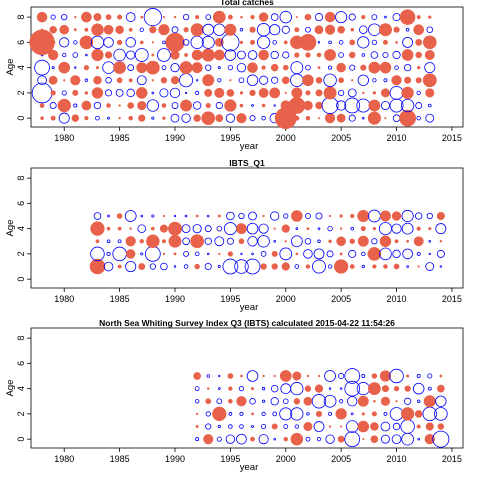  What do you see at coordinates (120, 138) in the screenshot?
I see `x-tick-label: 1985` at bounding box center [120, 138].